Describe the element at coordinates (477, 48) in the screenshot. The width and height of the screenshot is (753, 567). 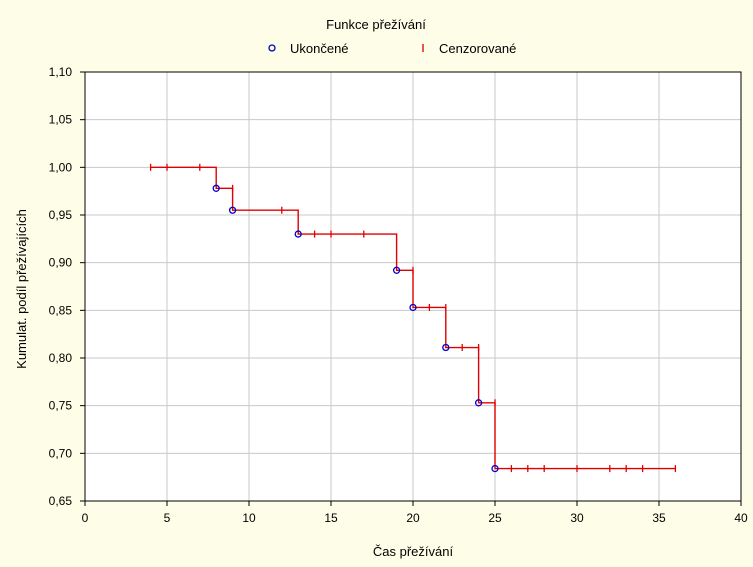
I see `legend-label-cenzorovane: Cenzorované` at that location.